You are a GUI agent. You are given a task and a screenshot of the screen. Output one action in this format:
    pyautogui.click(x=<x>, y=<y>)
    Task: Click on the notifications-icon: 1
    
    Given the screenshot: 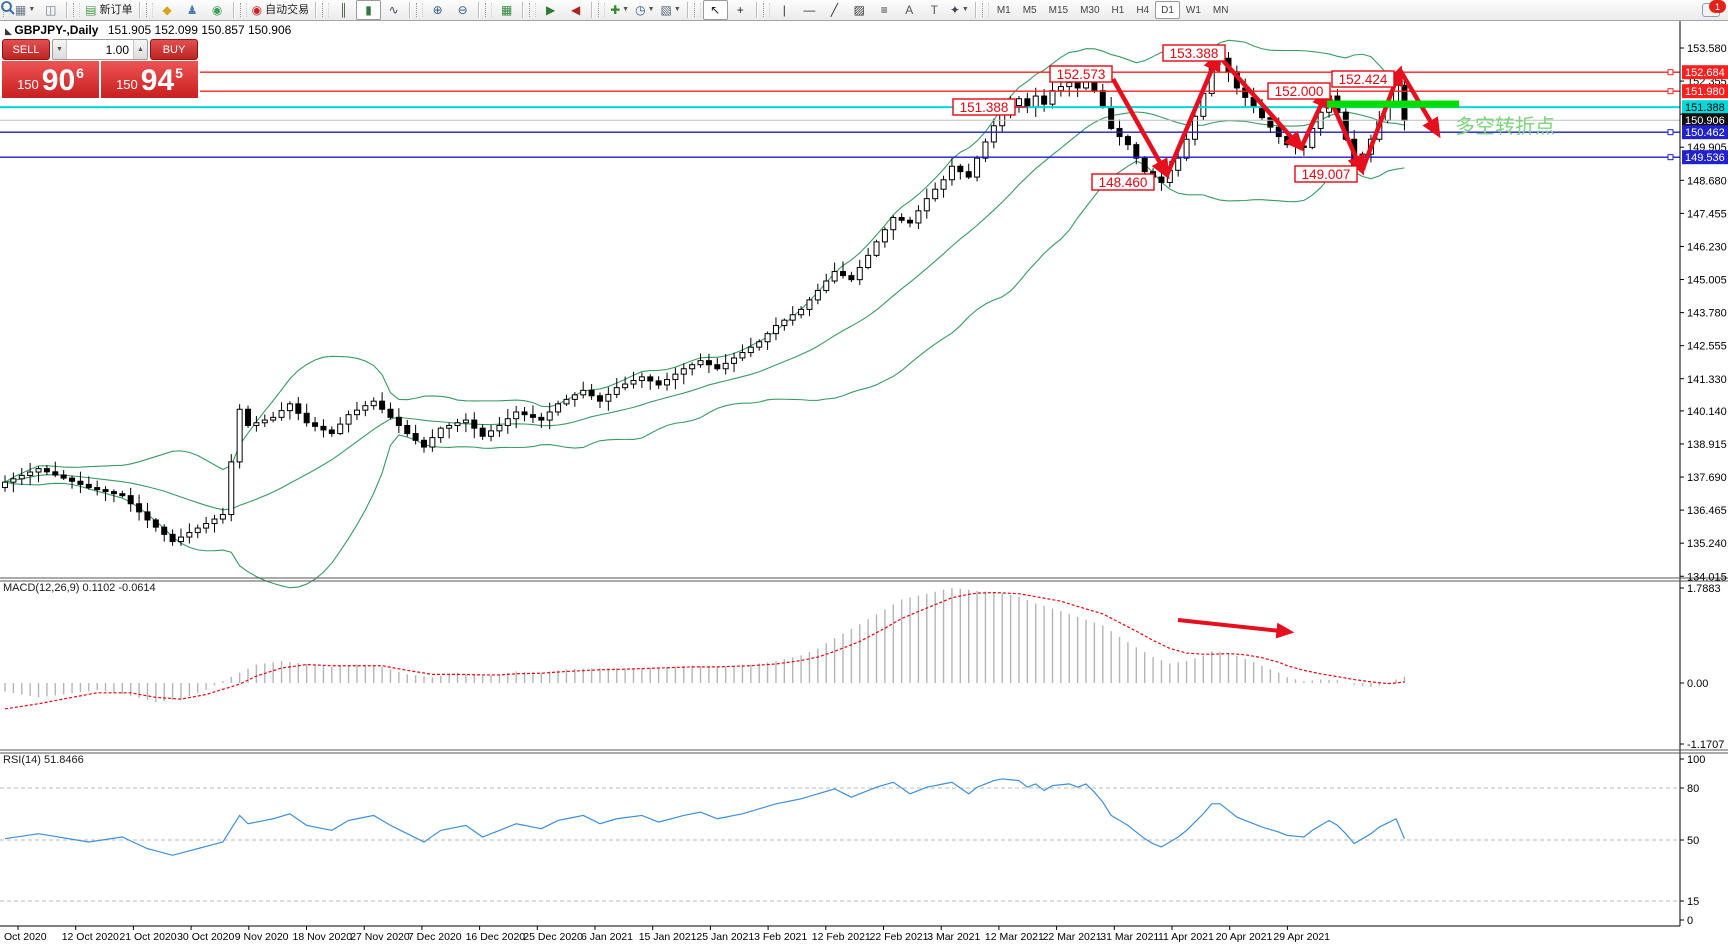 What is the action you would take?
    pyautogui.click(x=1714, y=8)
    